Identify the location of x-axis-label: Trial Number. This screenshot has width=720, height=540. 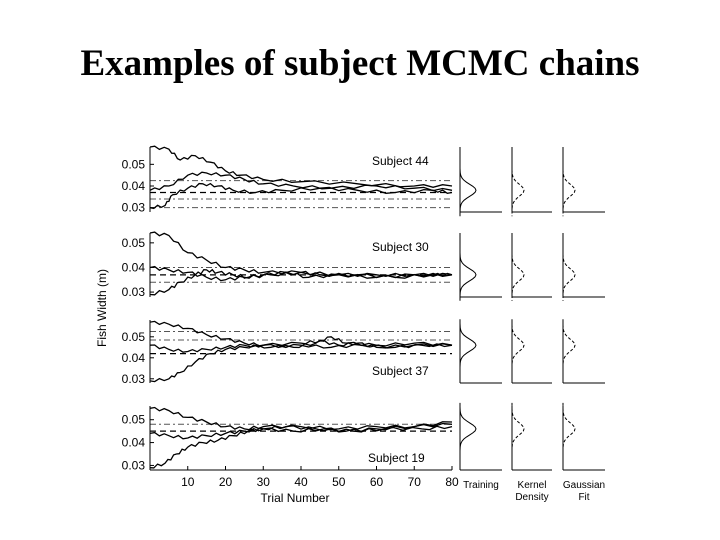
(295, 498).